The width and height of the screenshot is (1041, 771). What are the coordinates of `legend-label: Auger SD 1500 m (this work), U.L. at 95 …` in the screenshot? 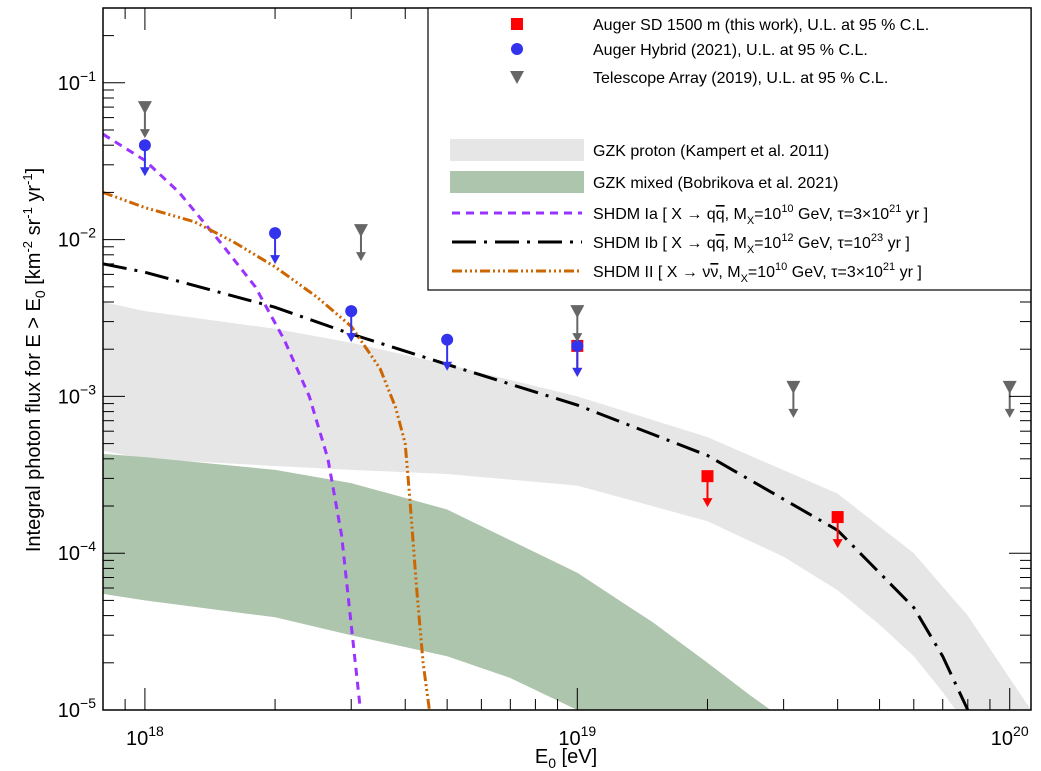 It's located at (761, 25).